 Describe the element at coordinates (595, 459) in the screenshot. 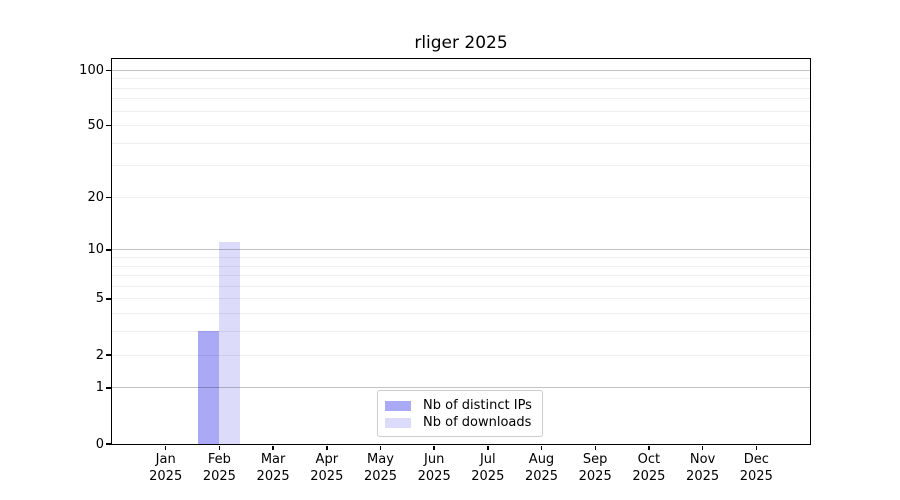

I see `x-tick-month: Sep` at that location.